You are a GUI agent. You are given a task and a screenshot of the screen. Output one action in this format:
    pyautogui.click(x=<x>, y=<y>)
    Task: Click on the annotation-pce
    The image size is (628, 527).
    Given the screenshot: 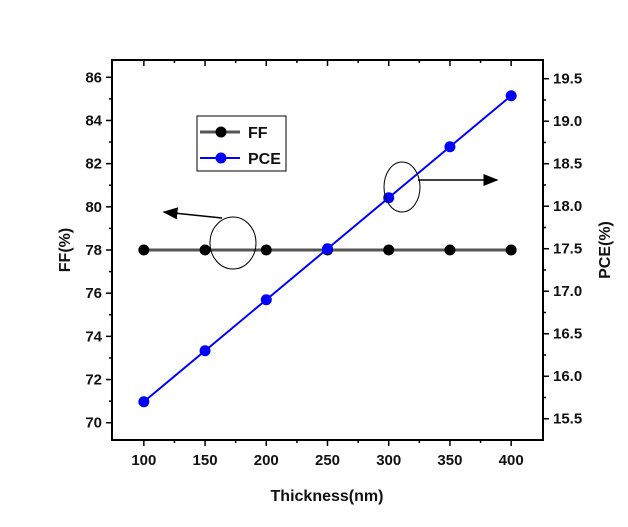 What is the action you would take?
    pyautogui.click(x=441, y=187)
    